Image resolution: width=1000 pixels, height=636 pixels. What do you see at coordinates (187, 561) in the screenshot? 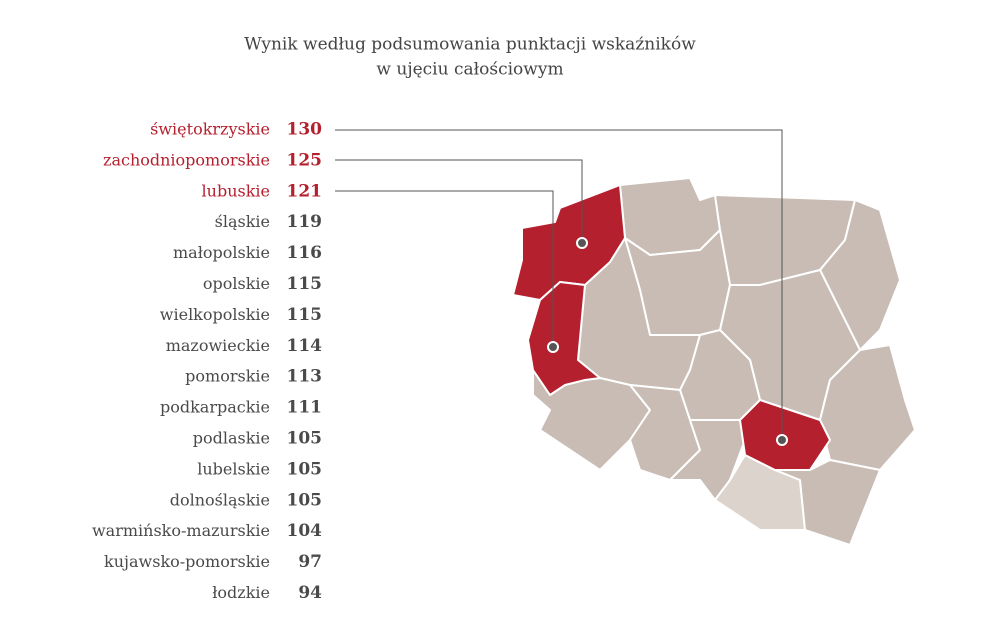
I see `region-name: kujawsko-pomorskie` at bounding box center [187, 561].